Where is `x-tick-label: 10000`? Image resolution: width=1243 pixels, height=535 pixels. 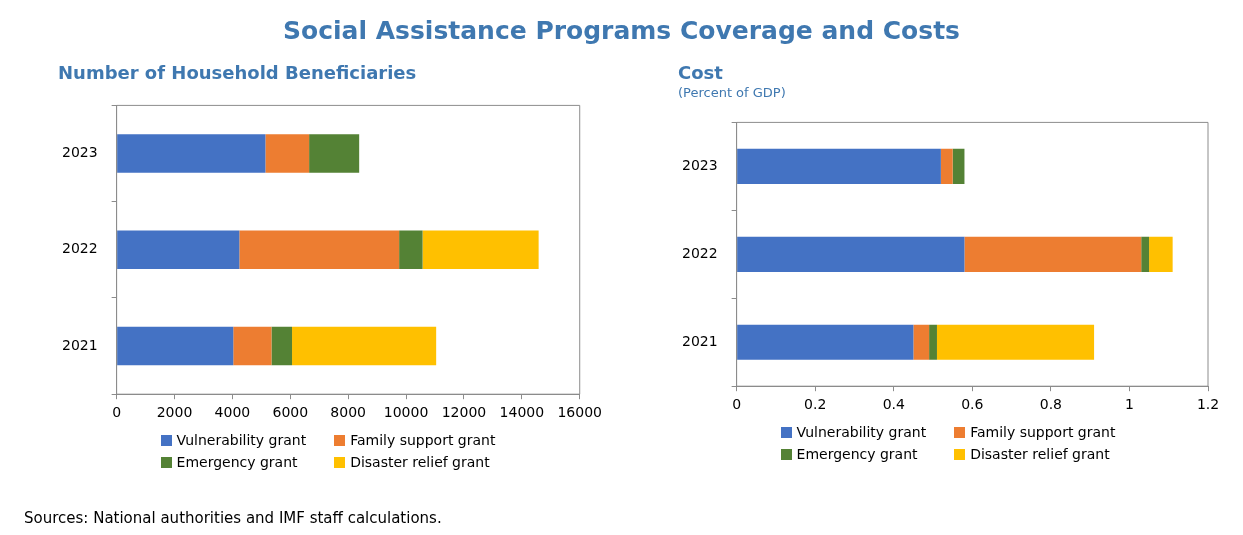
x-tick-label: 10000 is located at coordinates (406, 412).